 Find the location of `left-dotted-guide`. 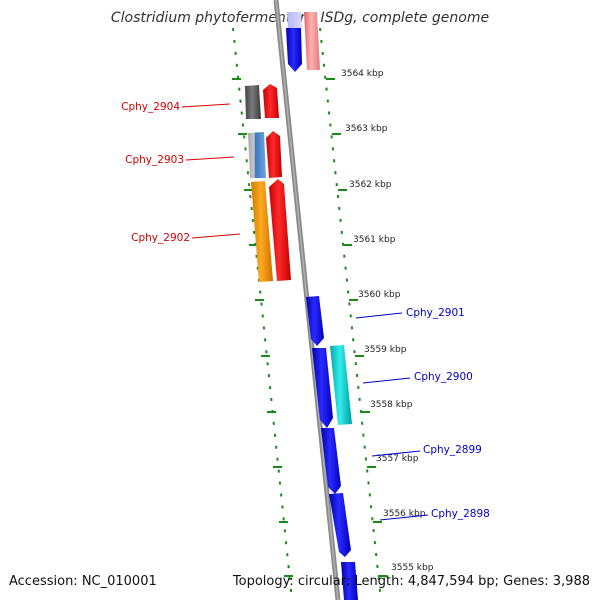

left-dotted-guide is located at coordinates (262, 313).